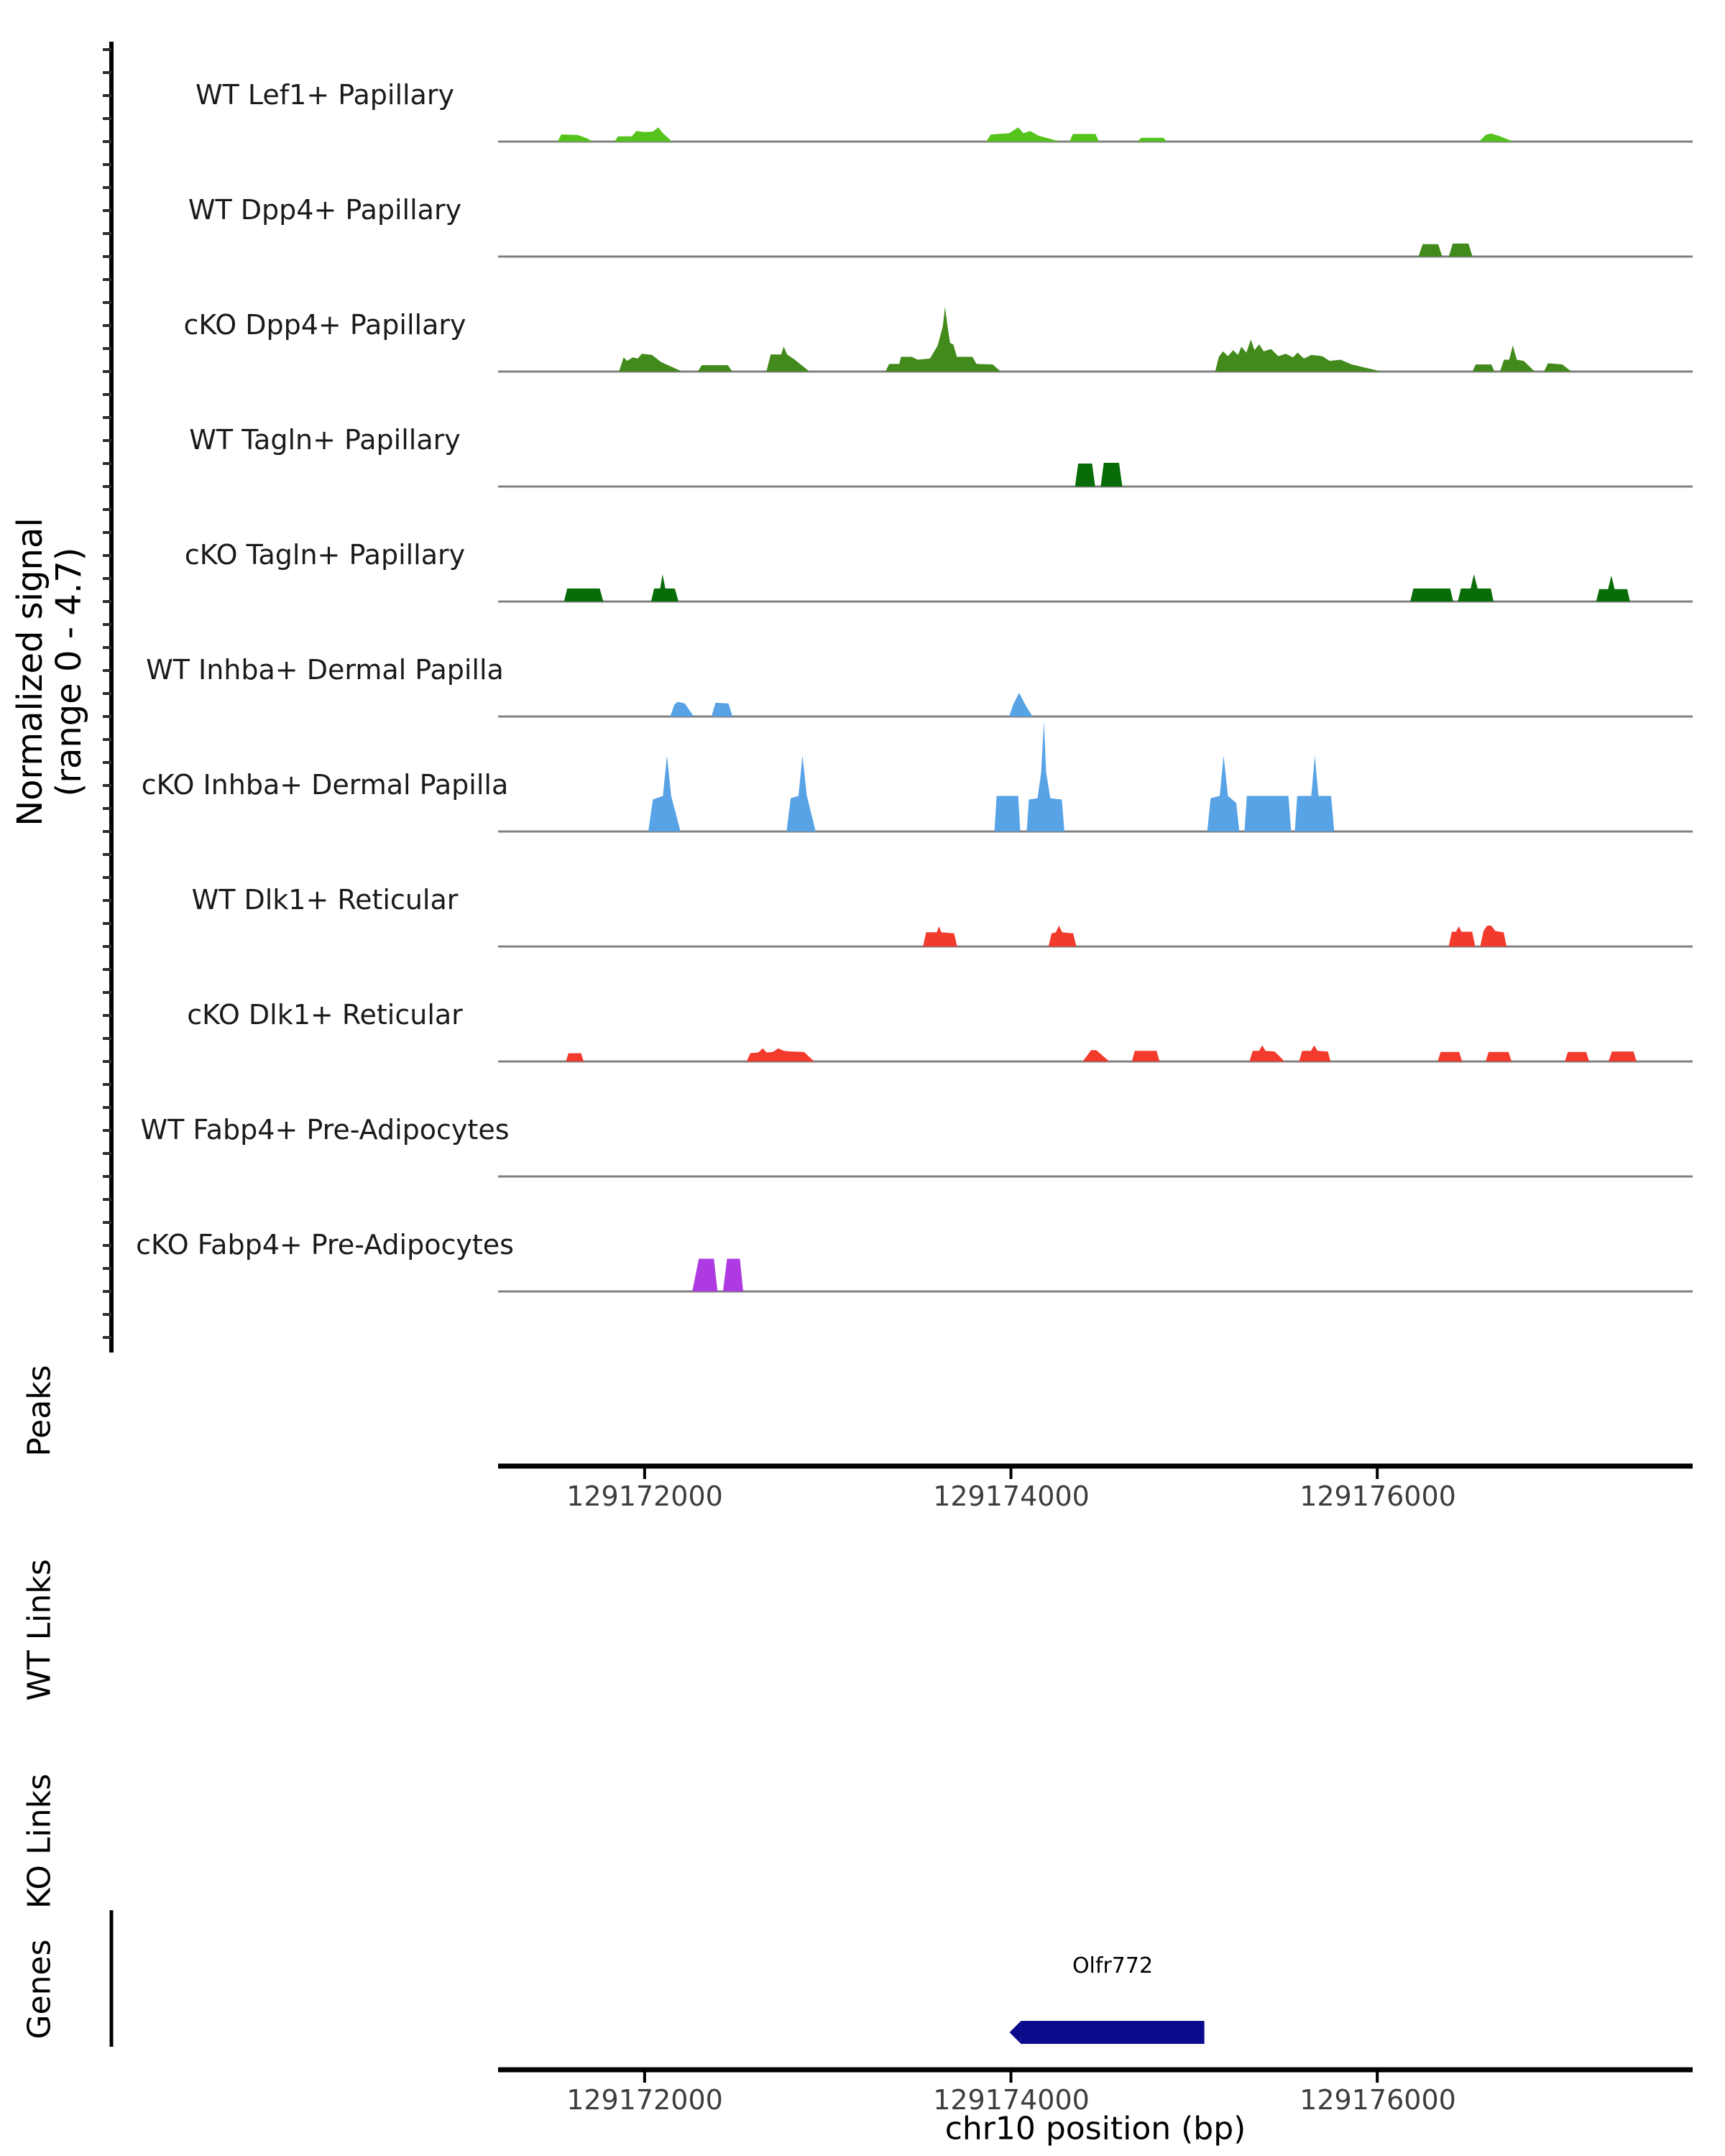 This screenshot has width=1725, height=2156. What do you see at coordinates (39, 1990) in the screenshot?
I see `section-label-genes: Genes` at bounding box center [39, 1990].